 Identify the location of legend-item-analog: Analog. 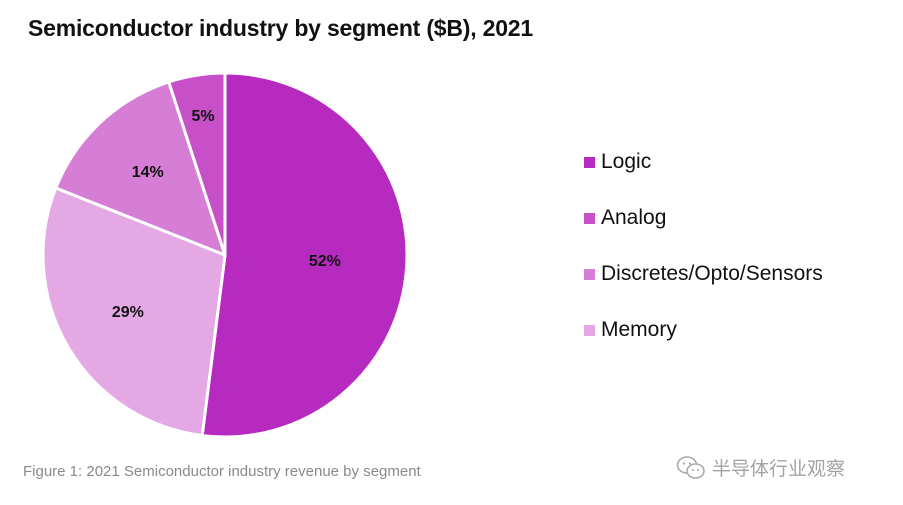
(703, 218).